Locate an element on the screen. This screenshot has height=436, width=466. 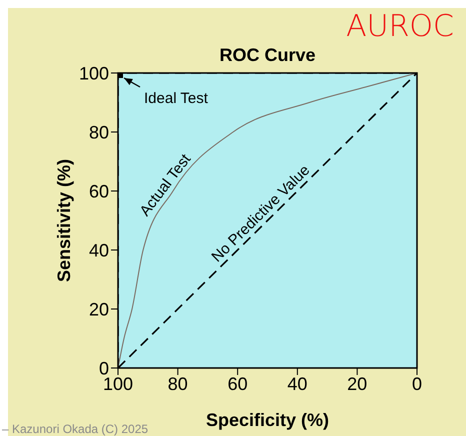
annotation: Ideal Test is located at coordinates (176, 98).